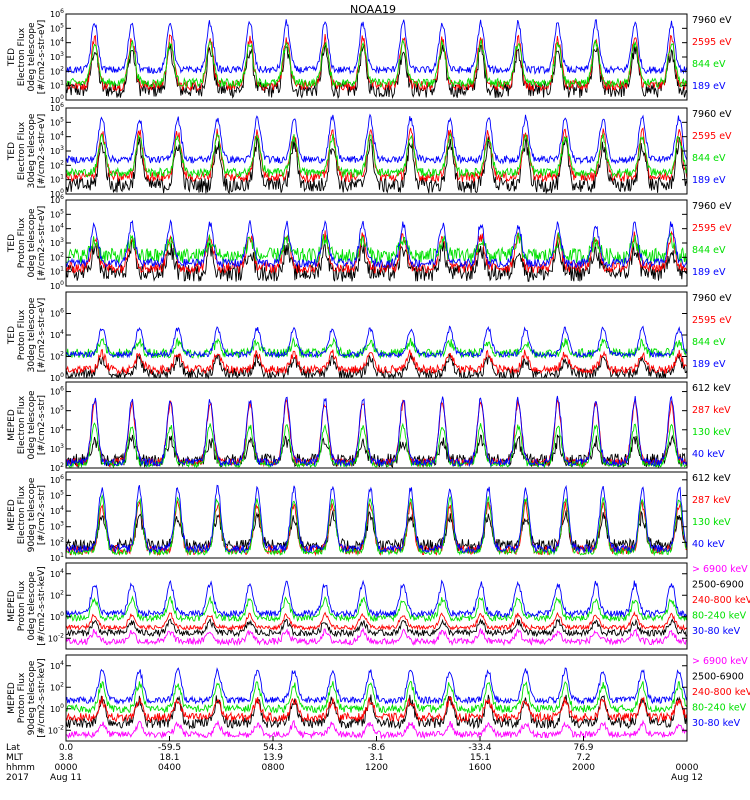  I want to click on xtick-label: 3.8, so click(66, 758).